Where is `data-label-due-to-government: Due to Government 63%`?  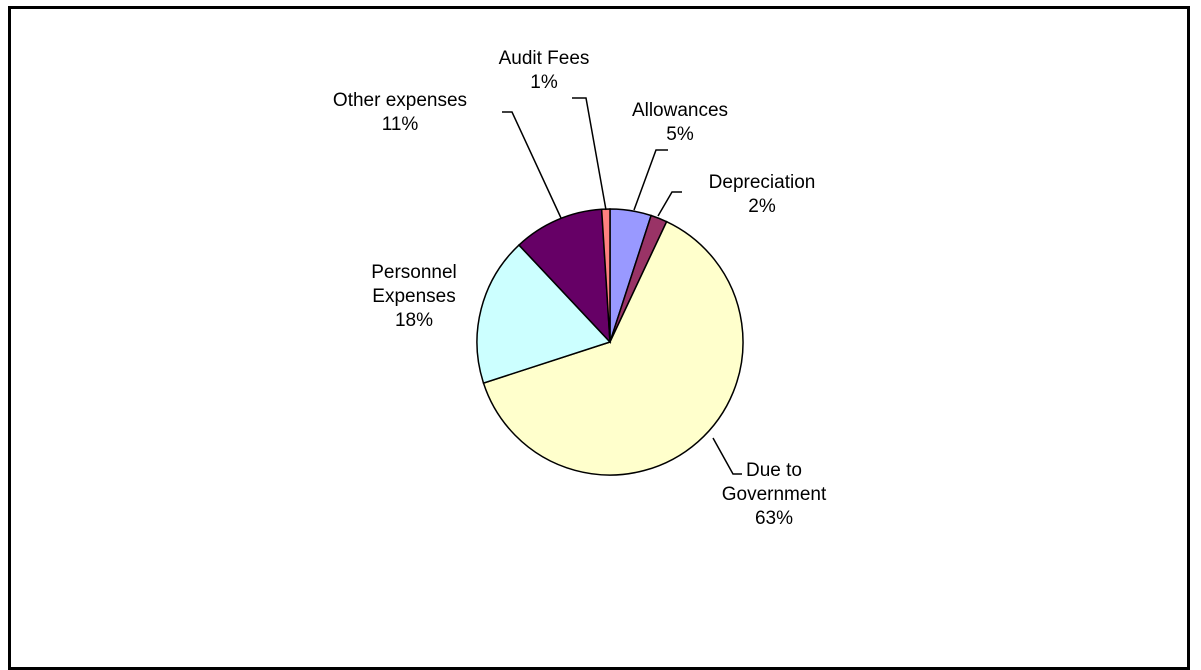
data-label-due-to-government: Due to Government 63% is located at coordinates (774, 494).